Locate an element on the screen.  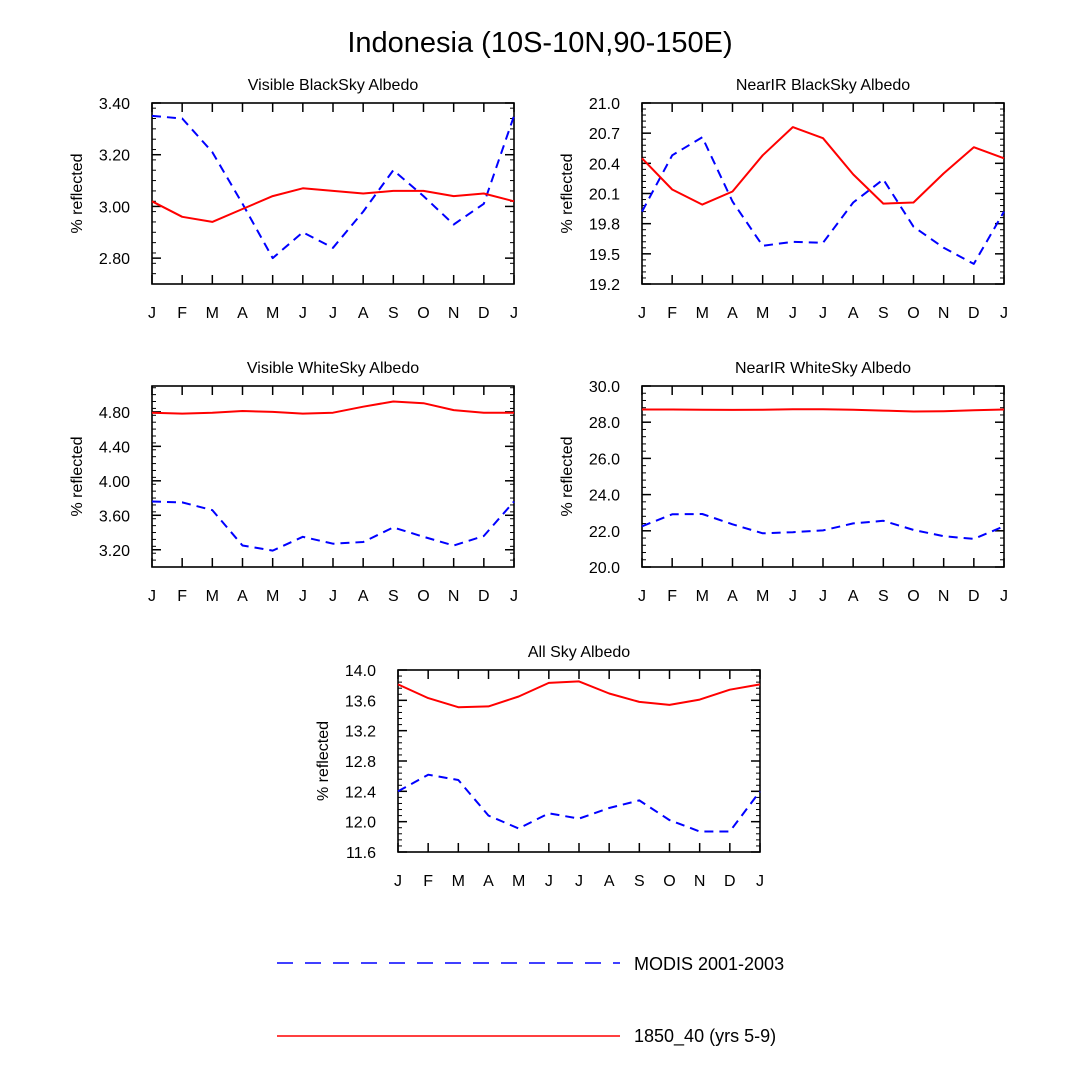
y-tick-label: 19.2 is located at coordinates (604, 285).